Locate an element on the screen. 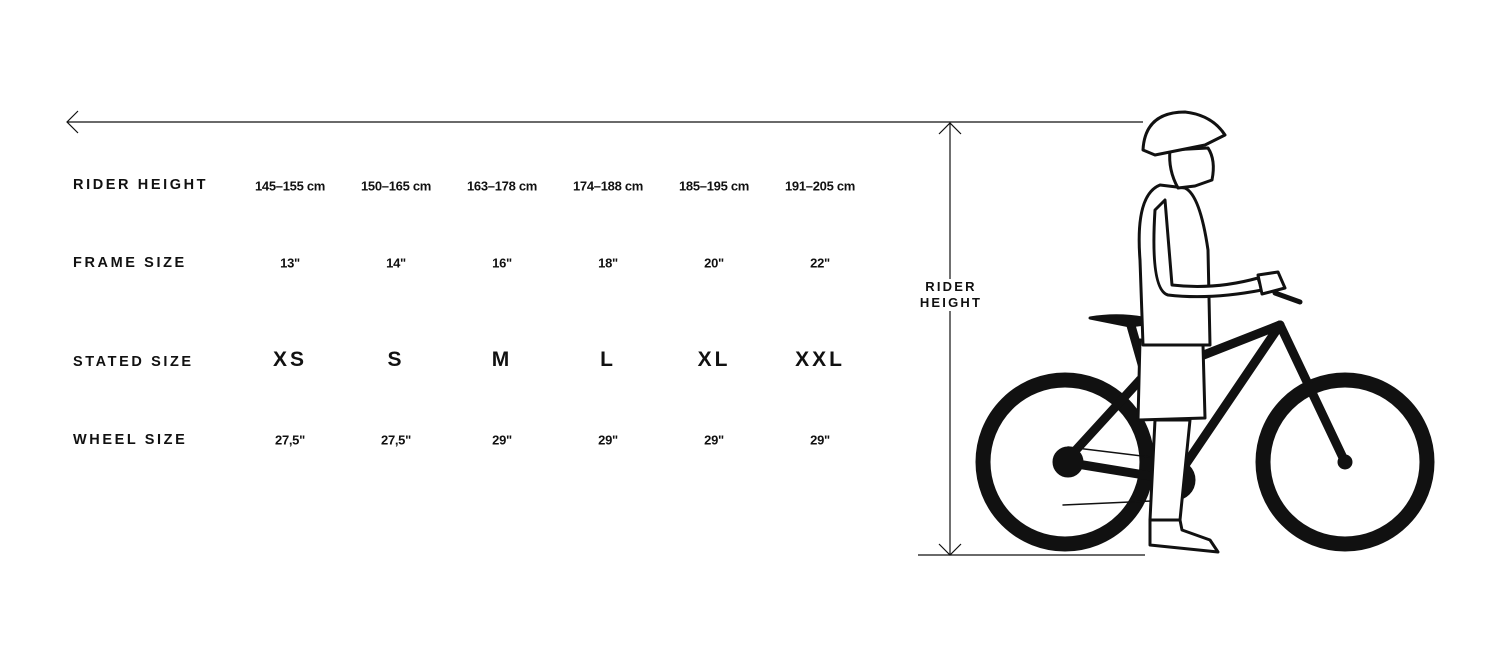 This screenshot has height=667, width=1500. stated-size-cell: M is located at coordinates (502, 359).